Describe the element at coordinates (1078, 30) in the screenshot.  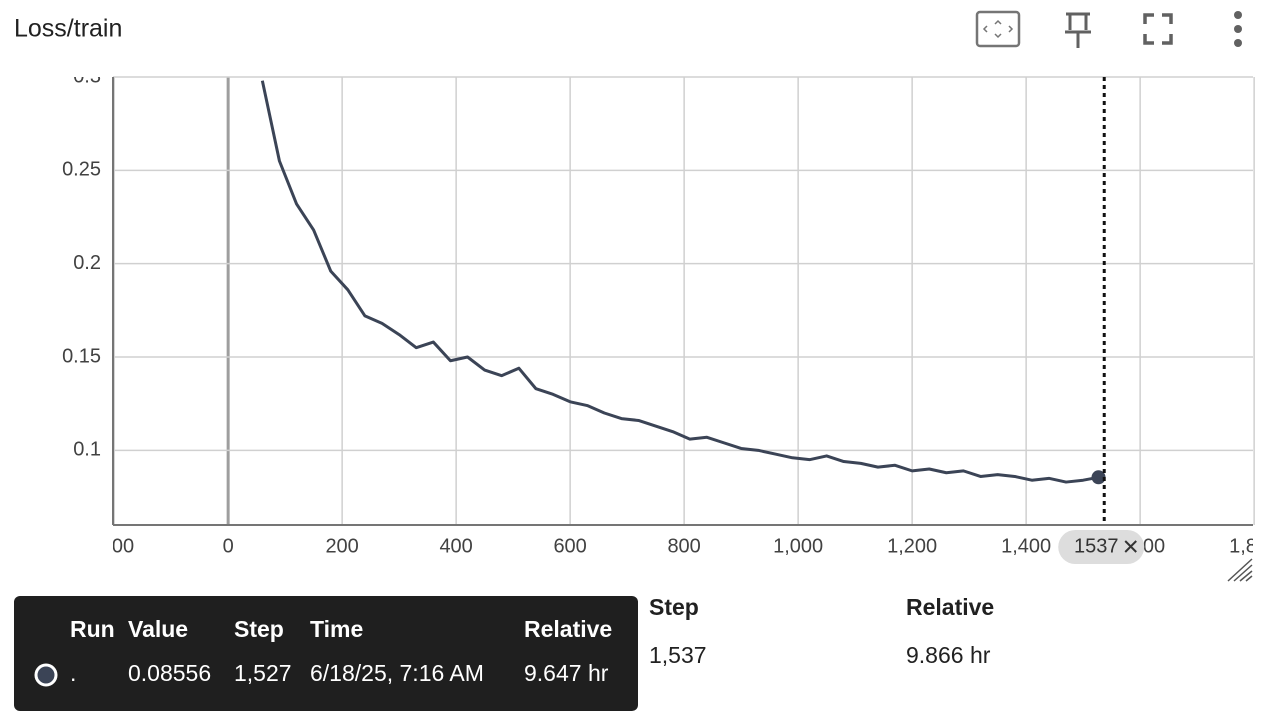
I see `pin-button` at that location.